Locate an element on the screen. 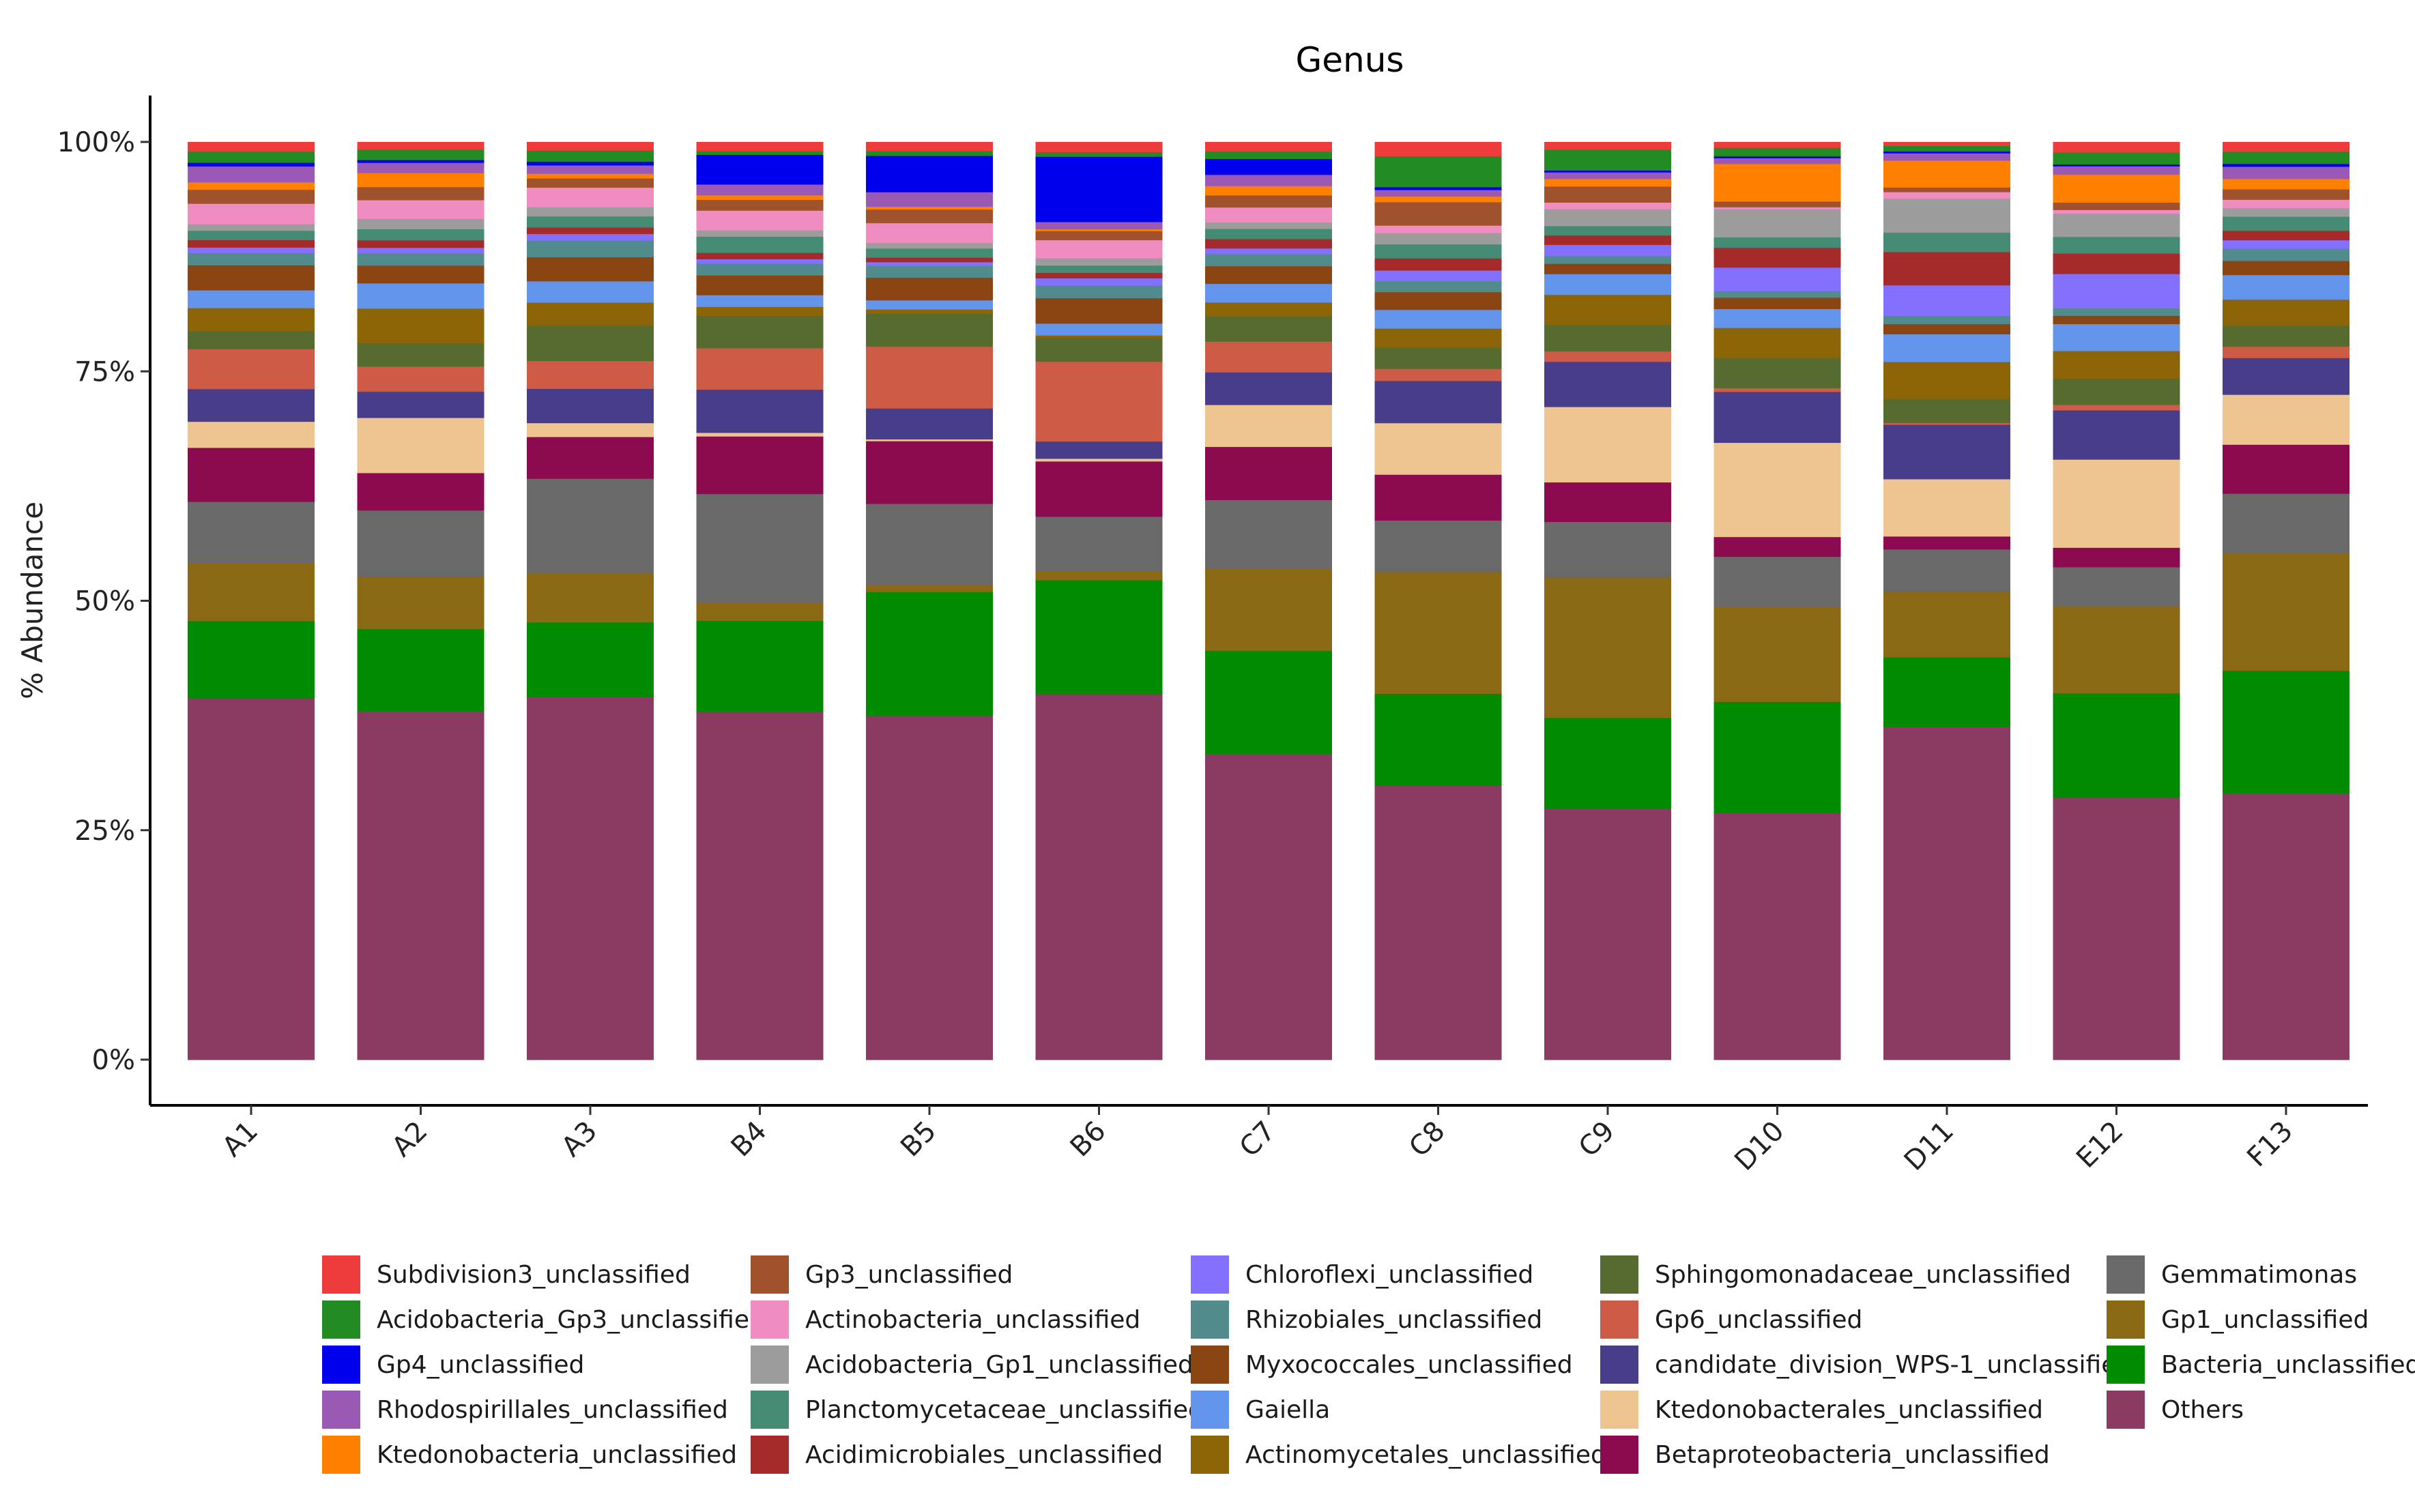  legend-item: Rhodospirillales_unclassified is located at coordinates (525, 1410).